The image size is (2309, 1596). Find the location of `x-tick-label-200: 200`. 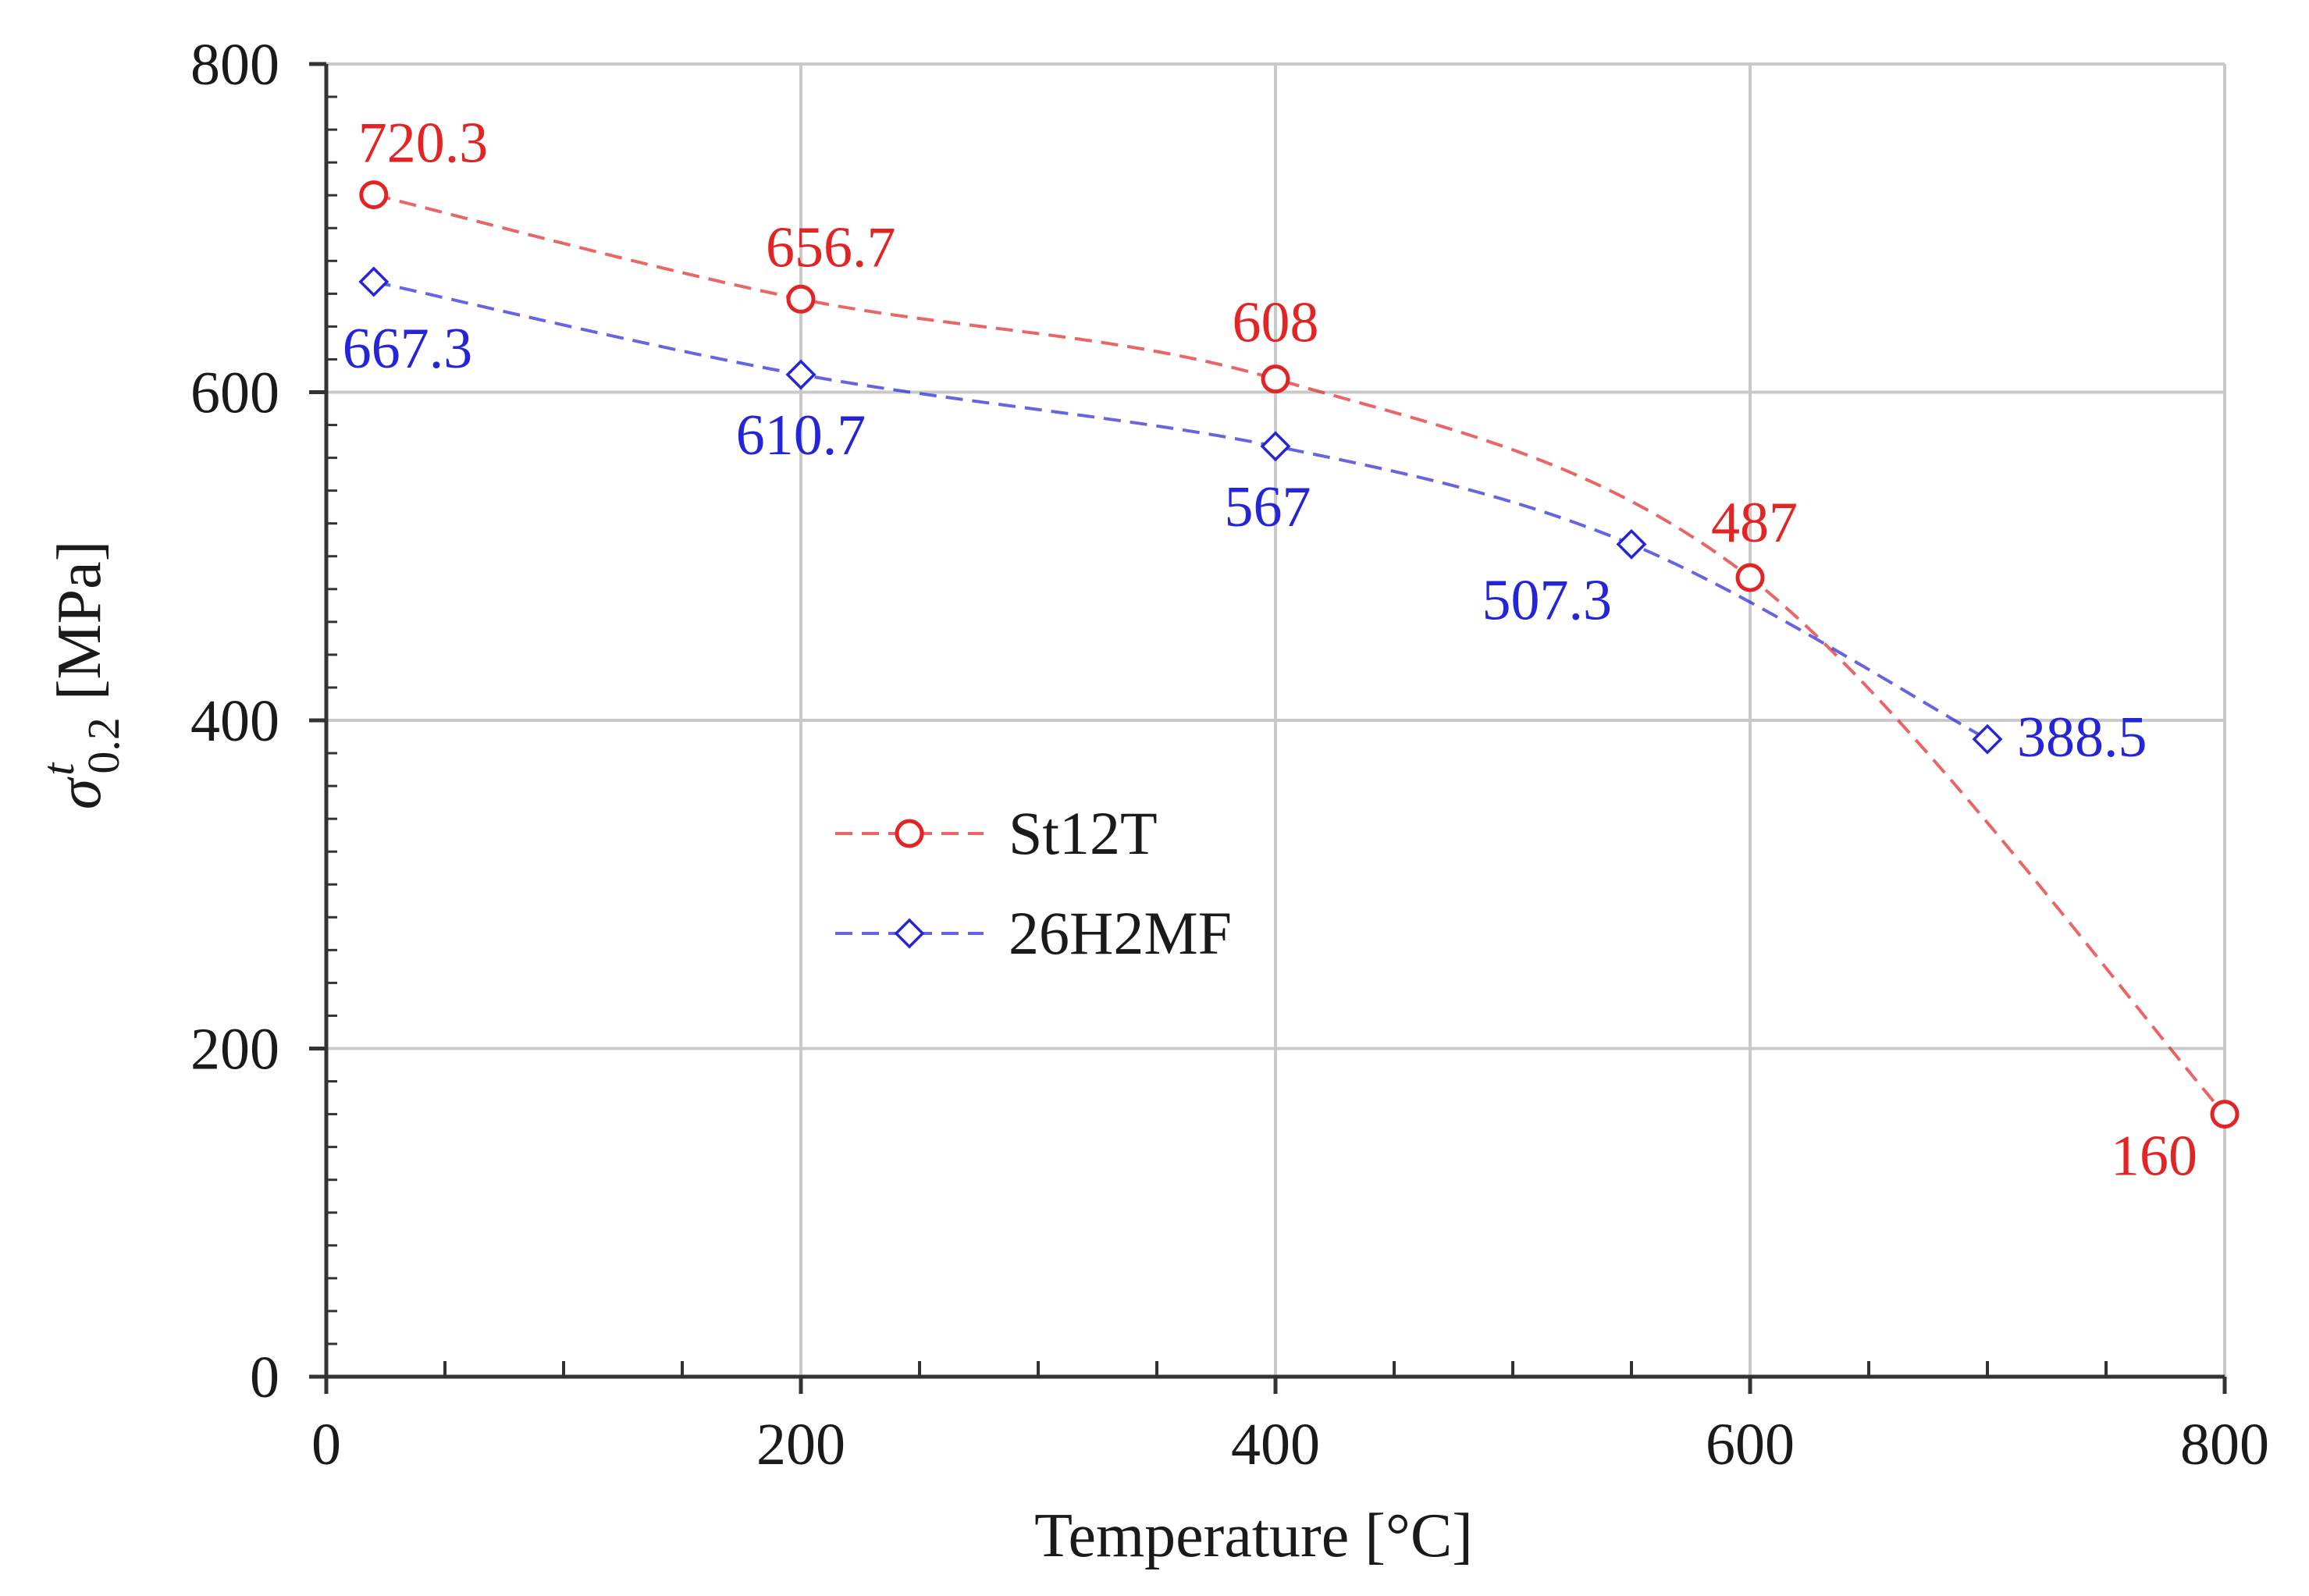

x-tick-label-200: 200 is located at coordinates (800, 1444).